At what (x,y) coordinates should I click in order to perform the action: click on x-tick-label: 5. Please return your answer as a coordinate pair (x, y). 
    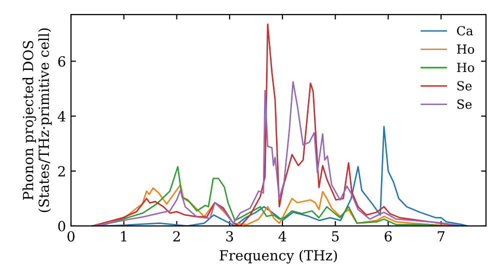
    Looking at the image, I should click on (335, 236).